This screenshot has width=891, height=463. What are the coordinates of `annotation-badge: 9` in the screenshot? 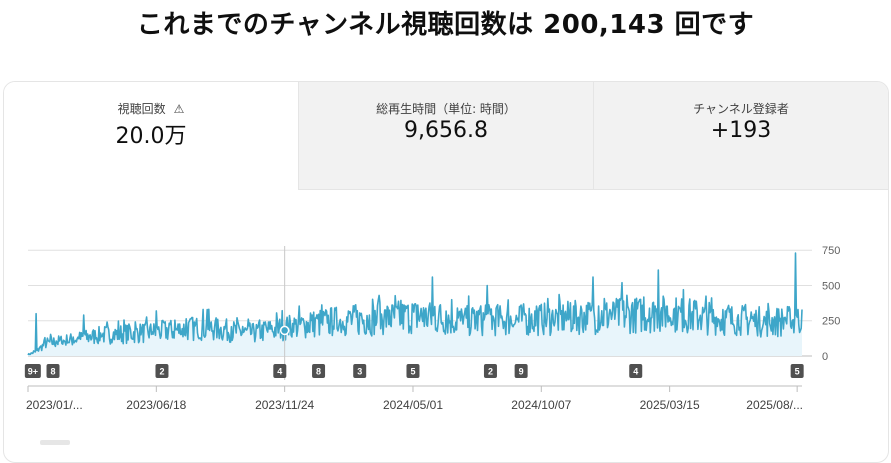 It's located at (521, 371).